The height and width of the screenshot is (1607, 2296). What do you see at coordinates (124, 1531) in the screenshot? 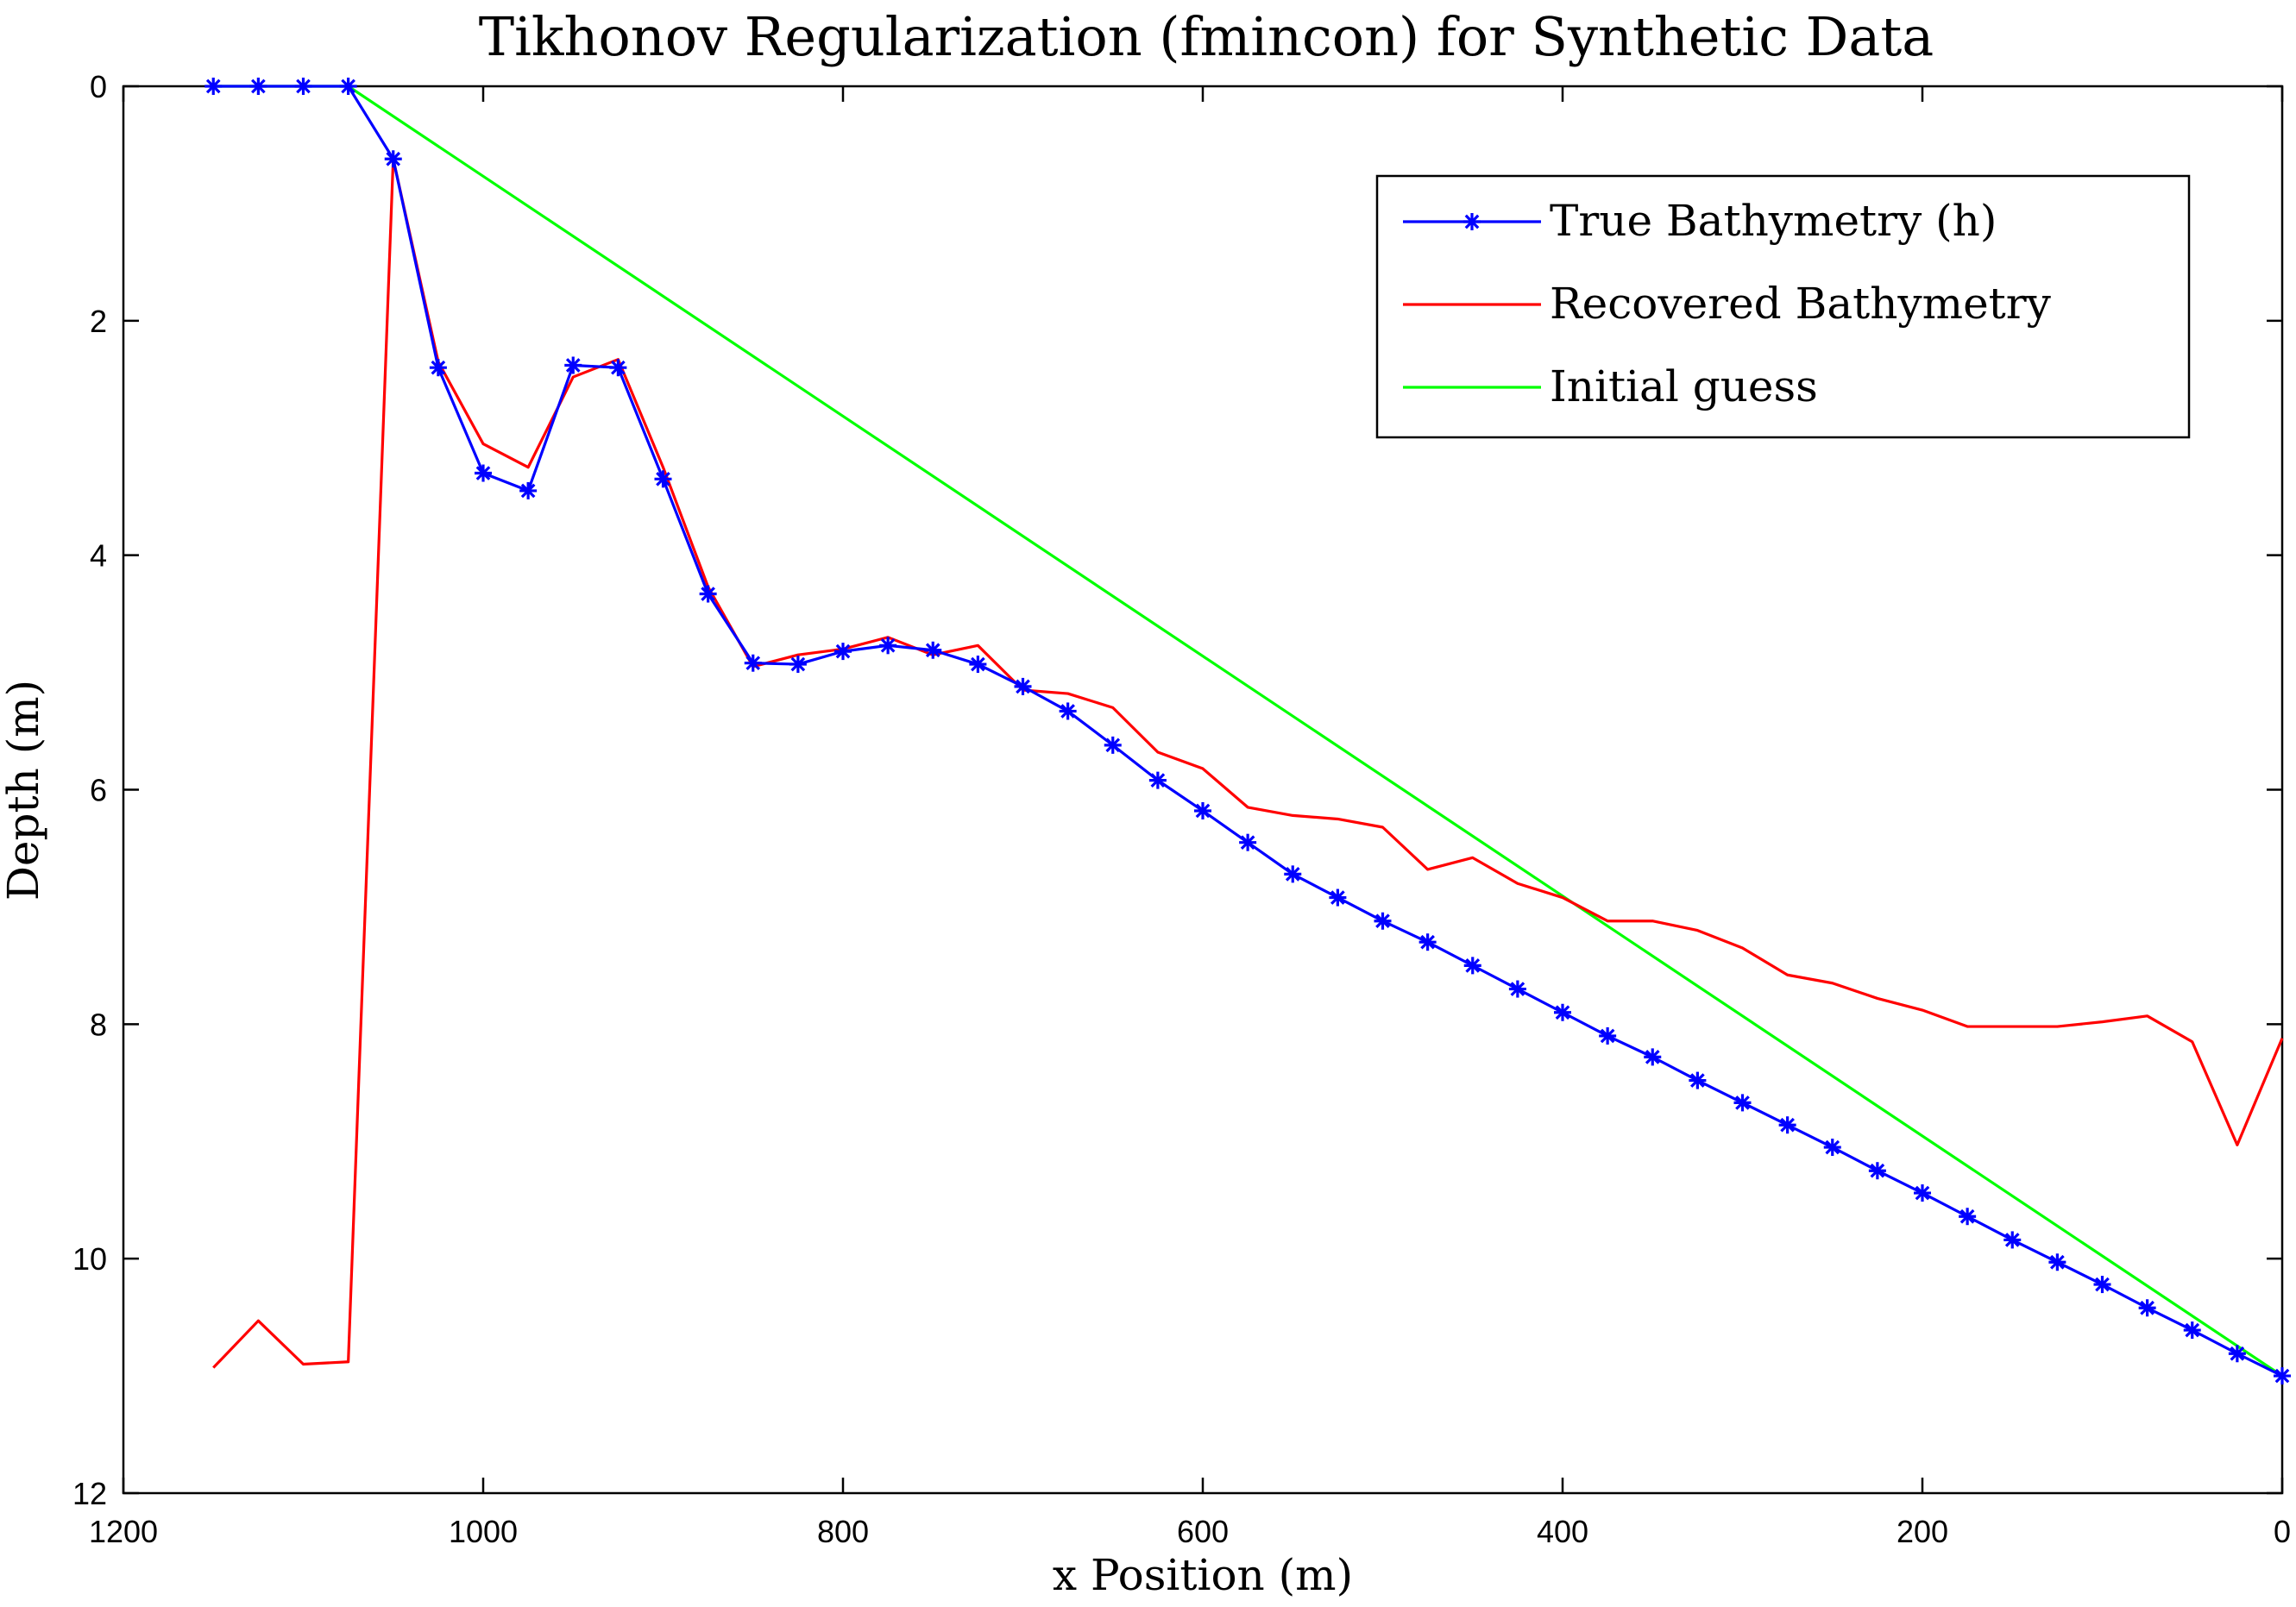
I see `x-tick-label: 1200` at bounding box center [124, 1531].